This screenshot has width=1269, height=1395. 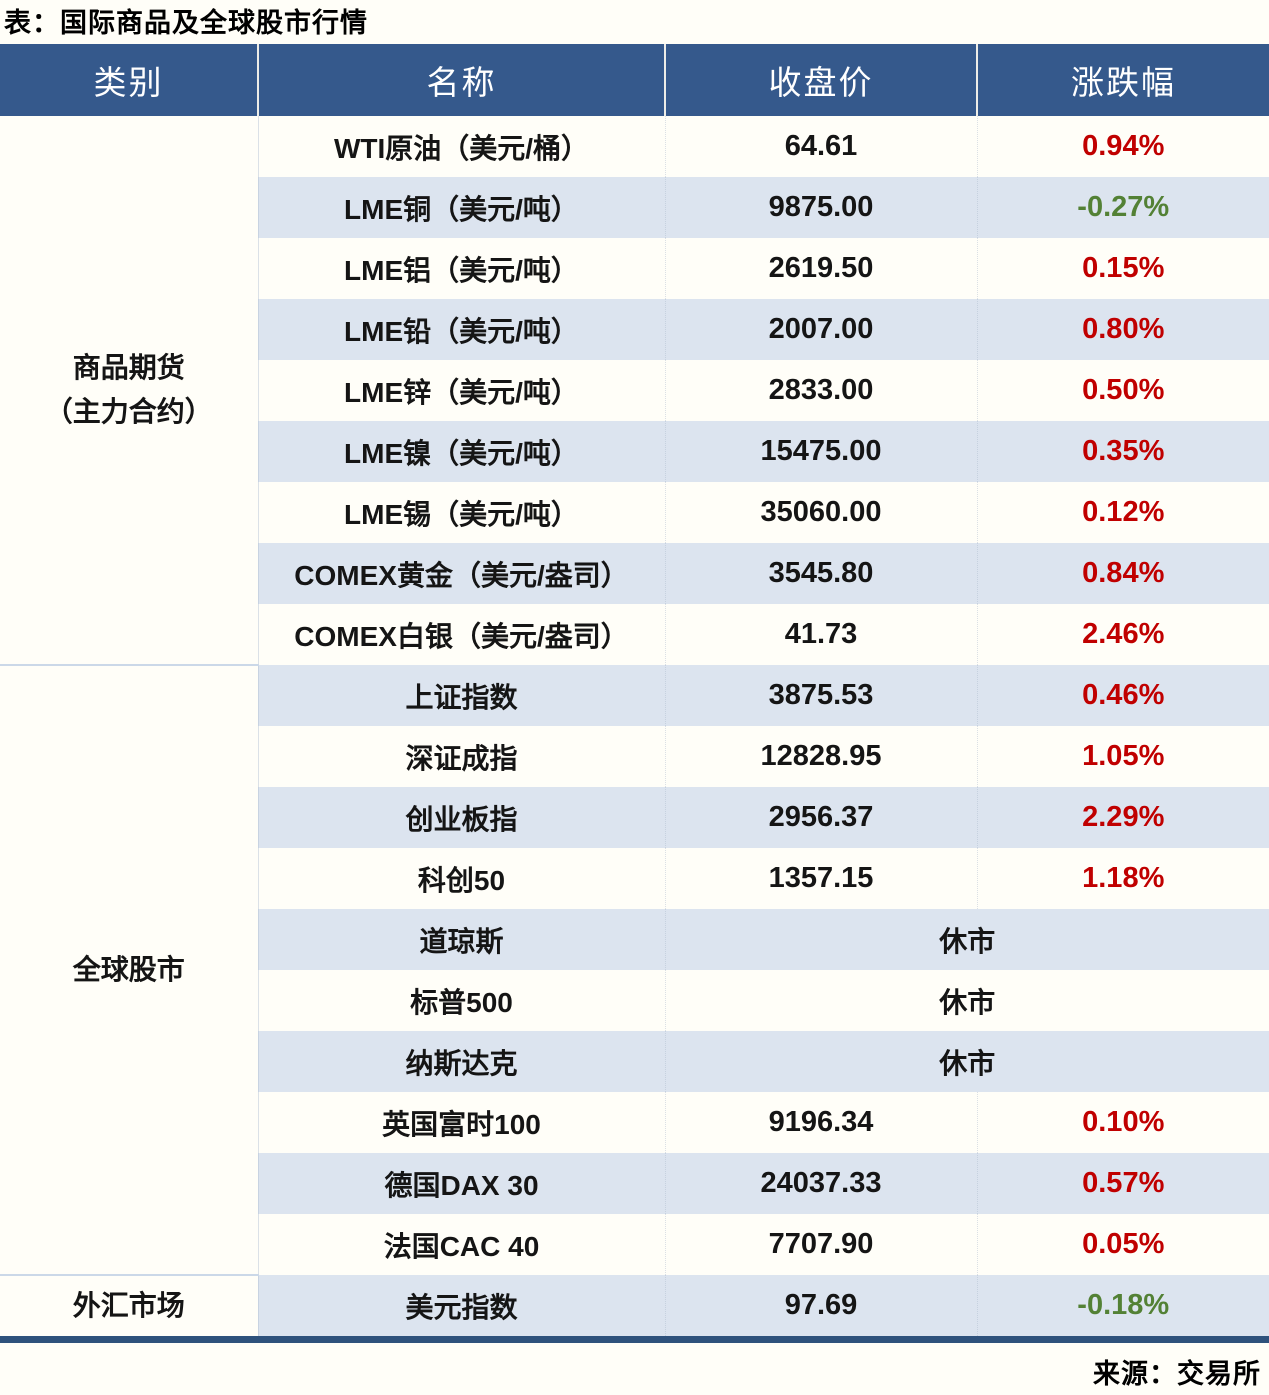 I want to click on closing-price: 2619.50, so click(x=821, y=268).